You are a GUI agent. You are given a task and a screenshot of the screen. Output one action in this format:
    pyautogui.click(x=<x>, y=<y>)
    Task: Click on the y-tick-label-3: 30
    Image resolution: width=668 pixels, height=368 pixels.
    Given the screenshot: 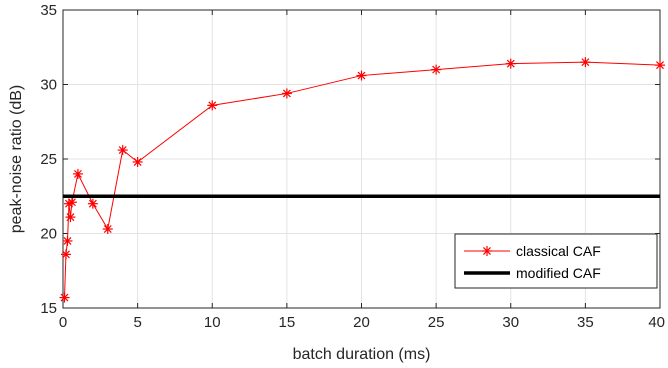 What is the action you would take?
    pyautogui.click(x=48, y=85)
    